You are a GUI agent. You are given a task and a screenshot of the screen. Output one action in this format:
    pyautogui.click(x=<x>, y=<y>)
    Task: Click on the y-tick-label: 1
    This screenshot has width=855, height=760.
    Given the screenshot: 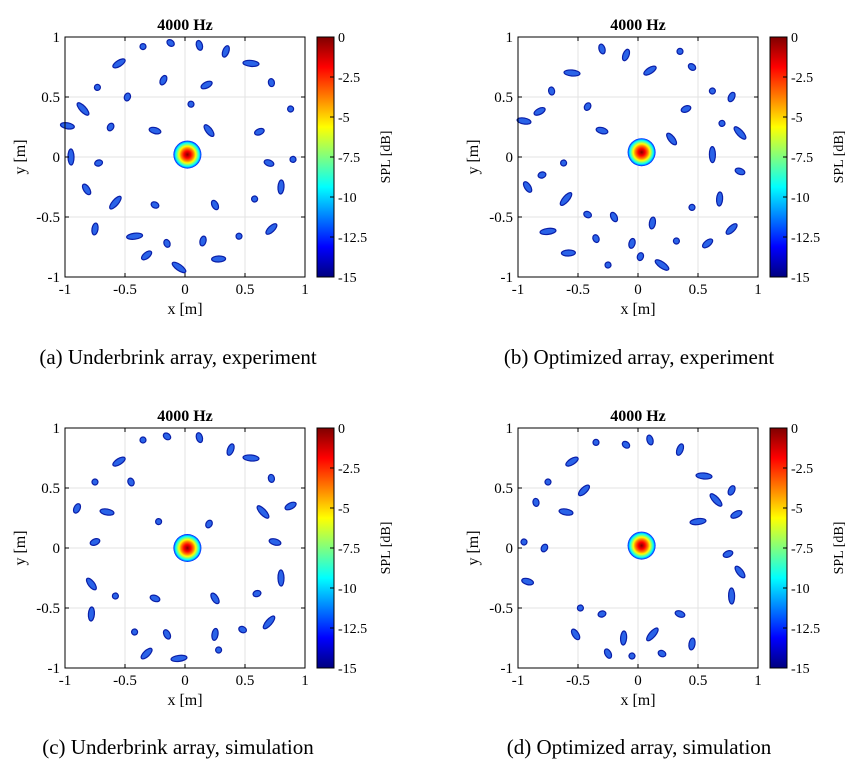 What is the action you would take?
    pyautogui.click(x=510, y=38)
    